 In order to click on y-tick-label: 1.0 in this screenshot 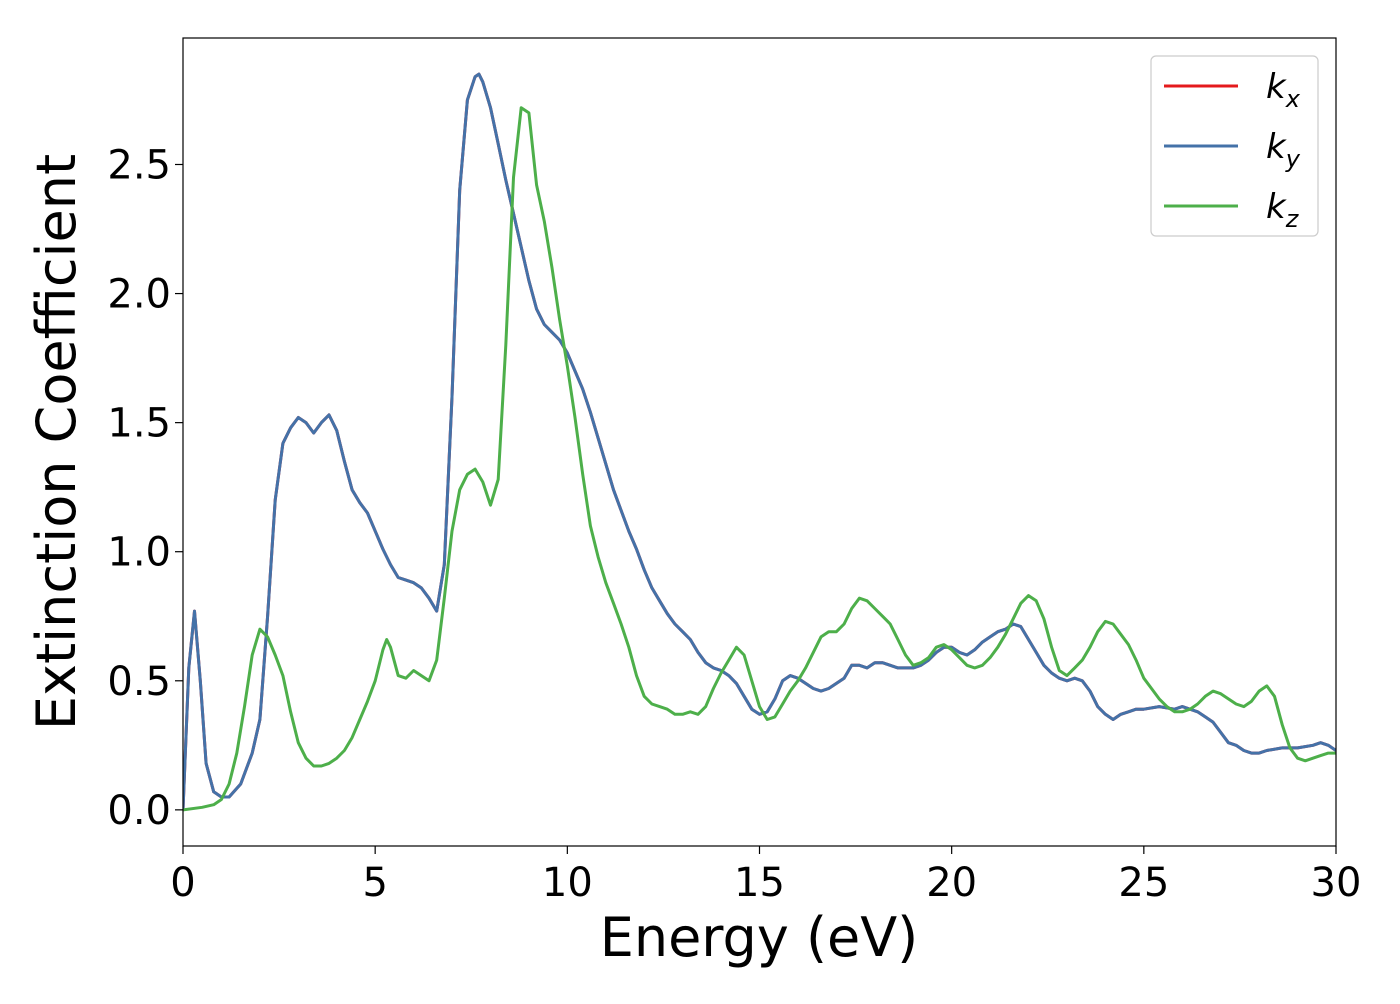, I will do `click(139, 553)`.